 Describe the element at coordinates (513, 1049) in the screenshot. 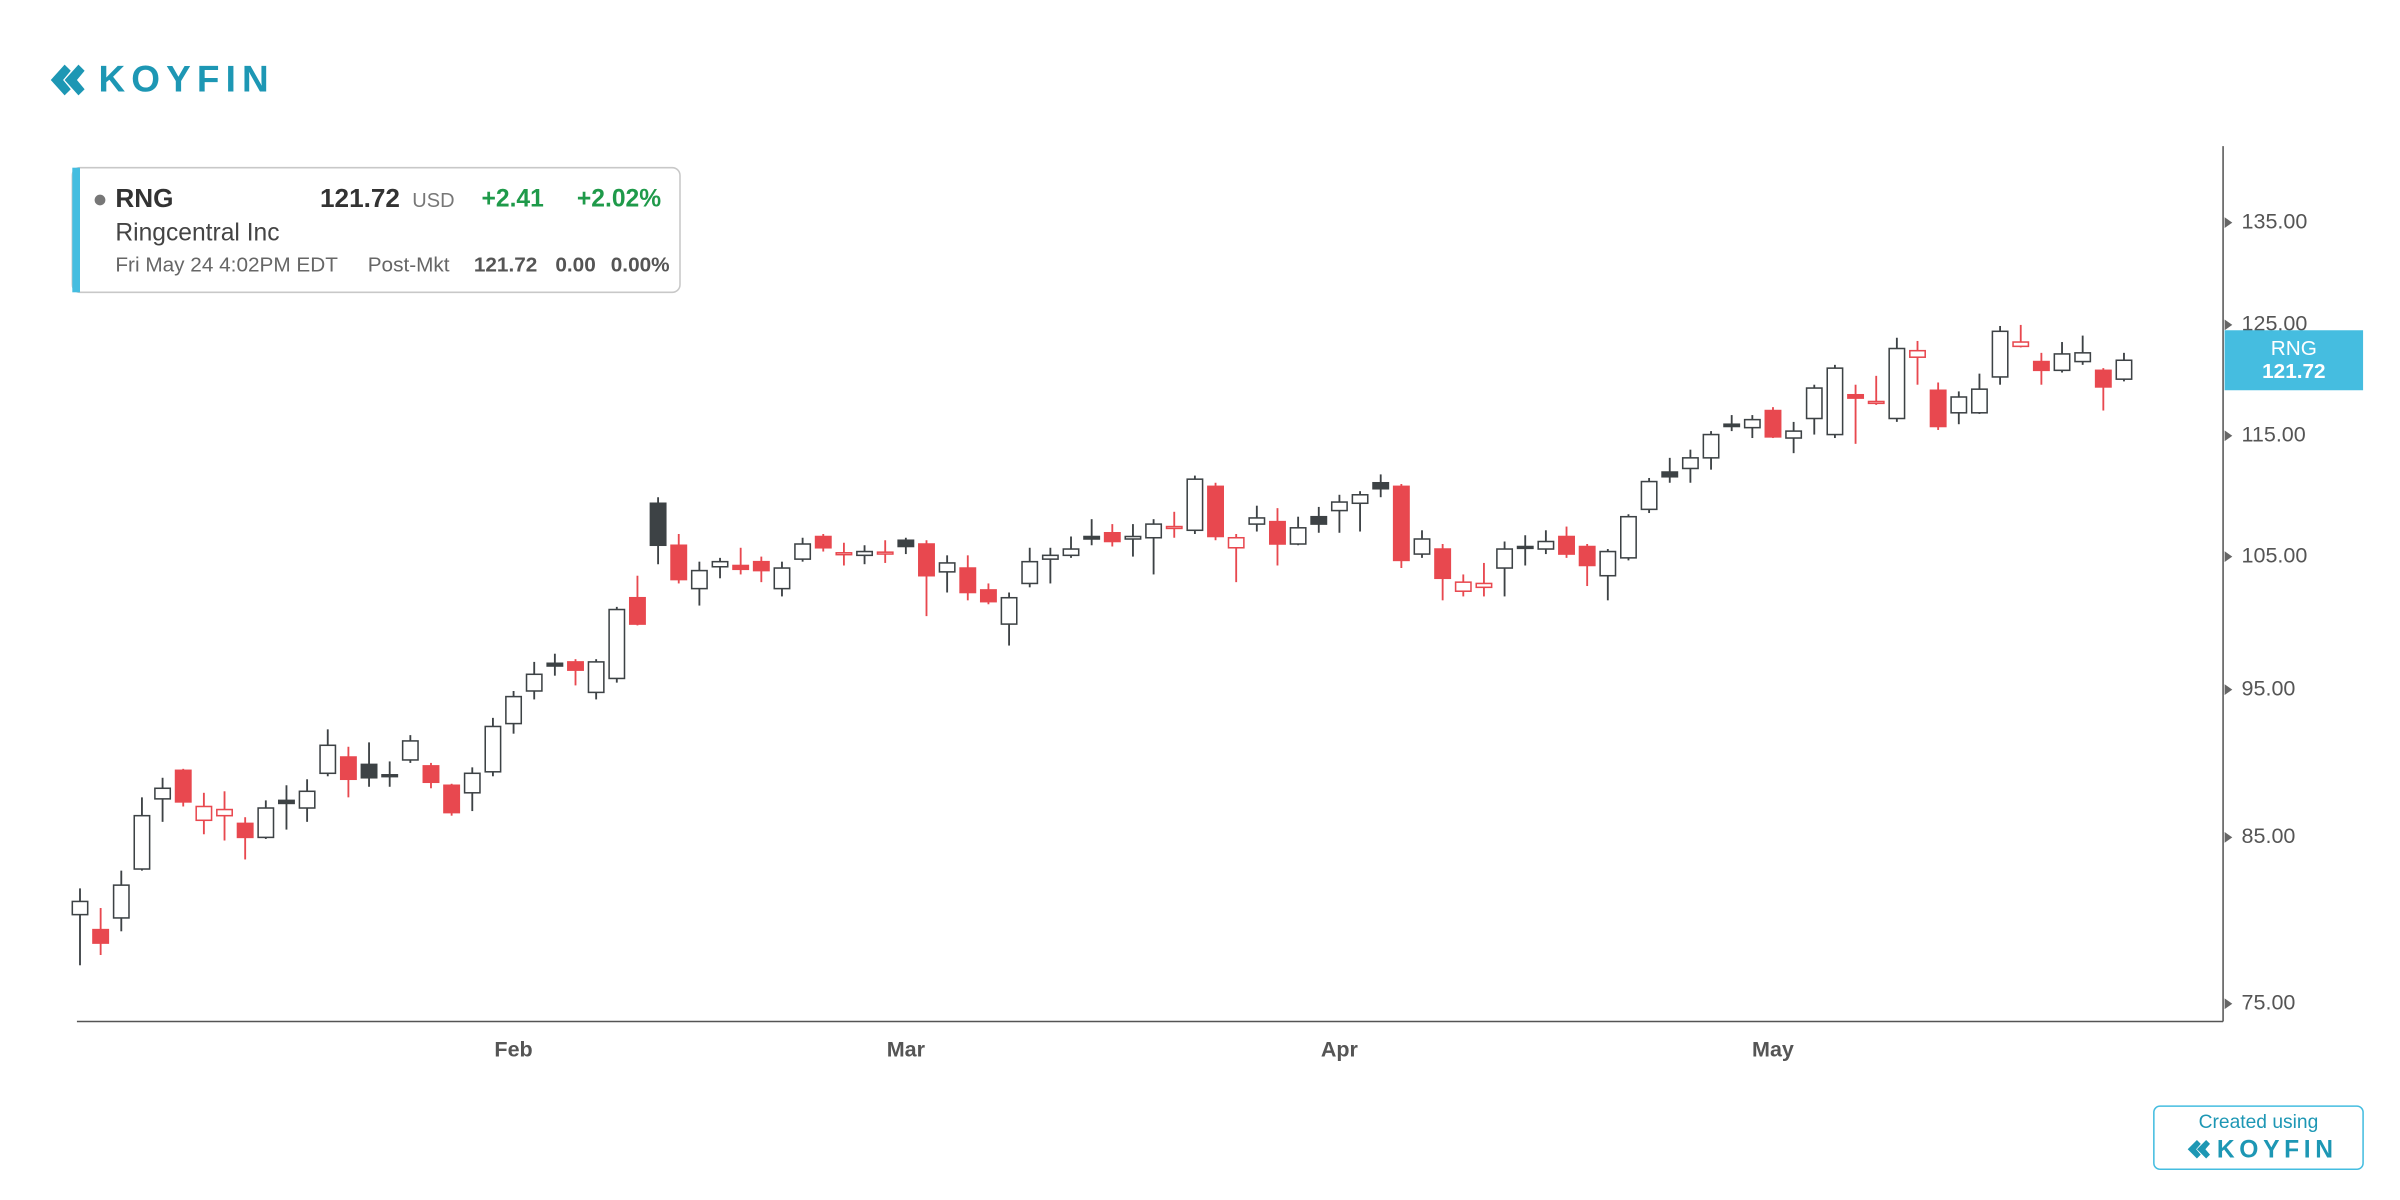

I see `x-tick-label: Feb` at that location.